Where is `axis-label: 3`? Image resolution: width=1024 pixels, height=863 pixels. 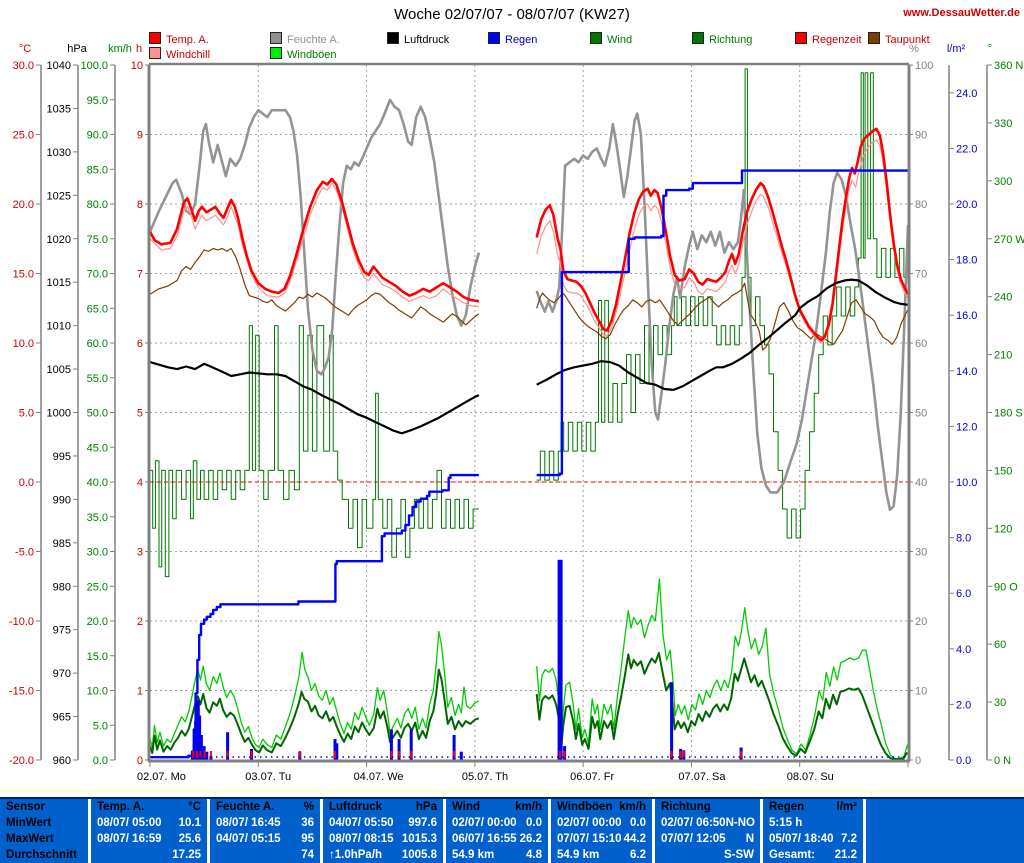 axis-label: 3 is located at coordinates (140, 553).